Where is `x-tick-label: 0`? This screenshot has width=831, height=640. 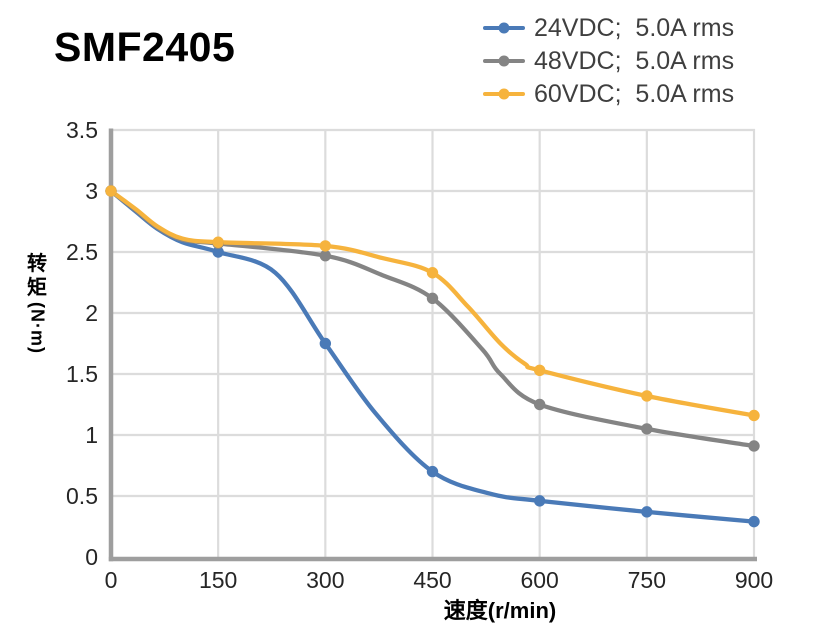
x-tick-label: 0 is located at coordinates (111, 580).